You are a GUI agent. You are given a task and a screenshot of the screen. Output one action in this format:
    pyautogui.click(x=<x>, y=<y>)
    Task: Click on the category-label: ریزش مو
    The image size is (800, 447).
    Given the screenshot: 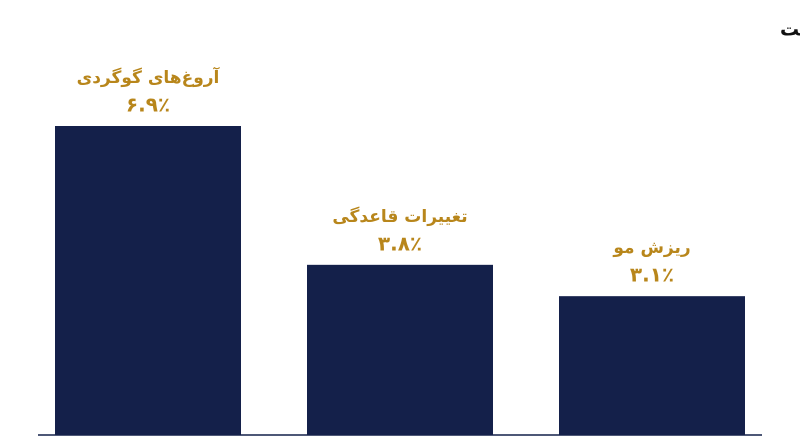 What is the action you would take?
    pyautogui.click(x=651, y=248)
    